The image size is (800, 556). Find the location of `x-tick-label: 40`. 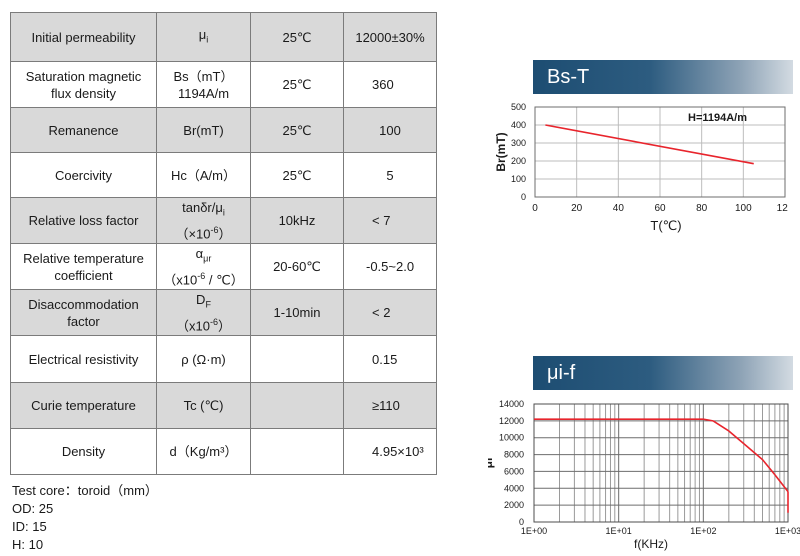

x-tick-label: 40 is located at coordinates (619, 208).